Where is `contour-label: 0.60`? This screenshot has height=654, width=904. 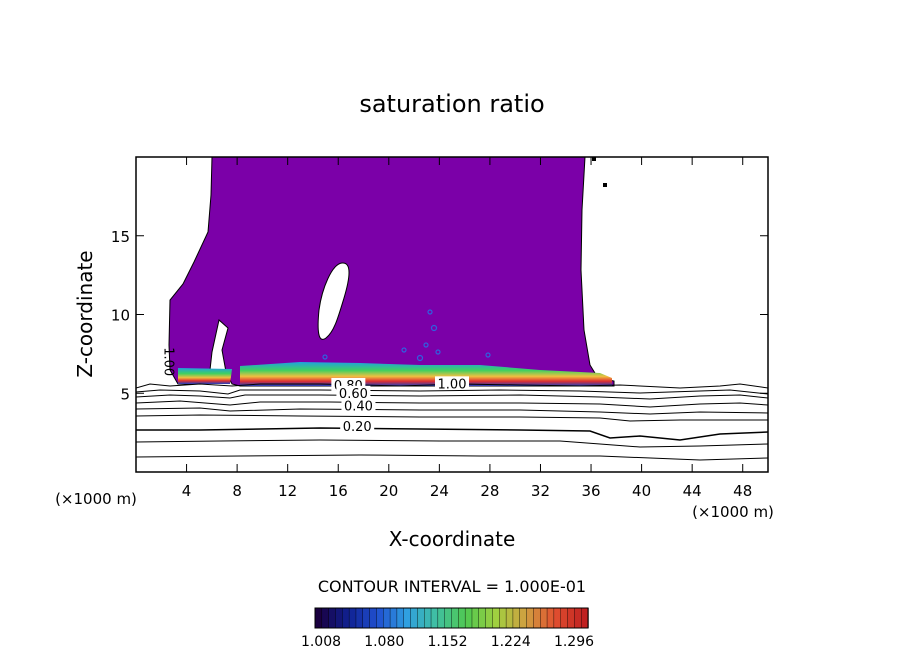 contour-label: 0.60 is located at coordinates (353, 394).